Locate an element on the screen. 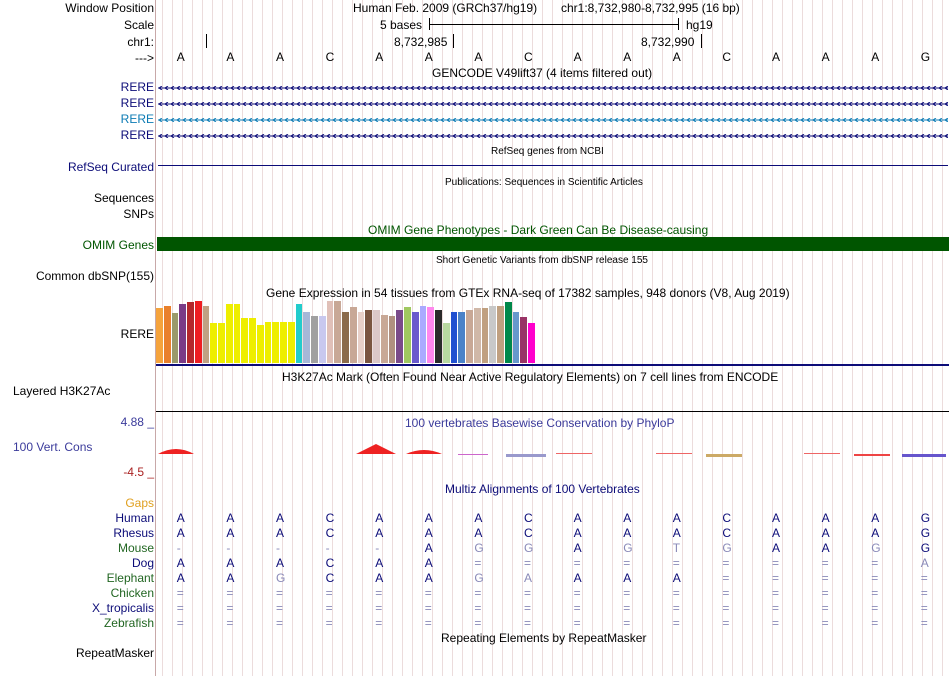 The image size is (950, 676). h3k27ac-label: Layered H3K27Ac is located at coordinates (62, 391).